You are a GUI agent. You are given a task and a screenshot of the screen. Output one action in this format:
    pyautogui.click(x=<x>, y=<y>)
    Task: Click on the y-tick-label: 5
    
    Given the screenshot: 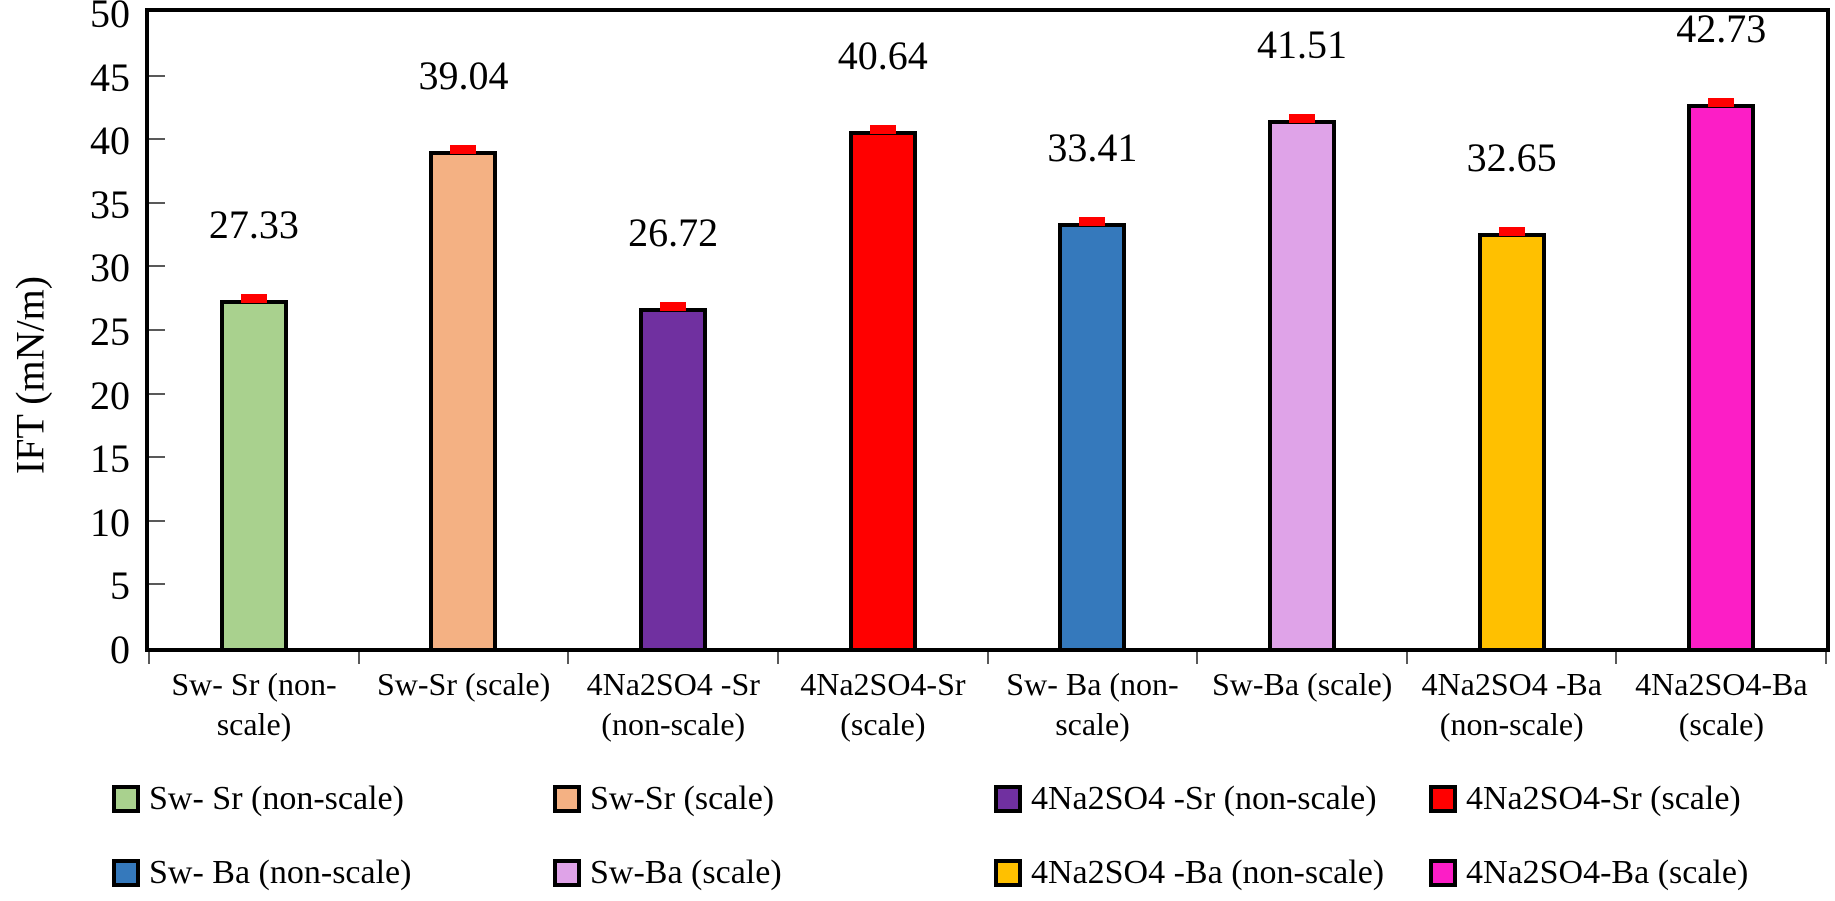 What is the action you would take?
    pyautogui.click(x=120, y=586)
    